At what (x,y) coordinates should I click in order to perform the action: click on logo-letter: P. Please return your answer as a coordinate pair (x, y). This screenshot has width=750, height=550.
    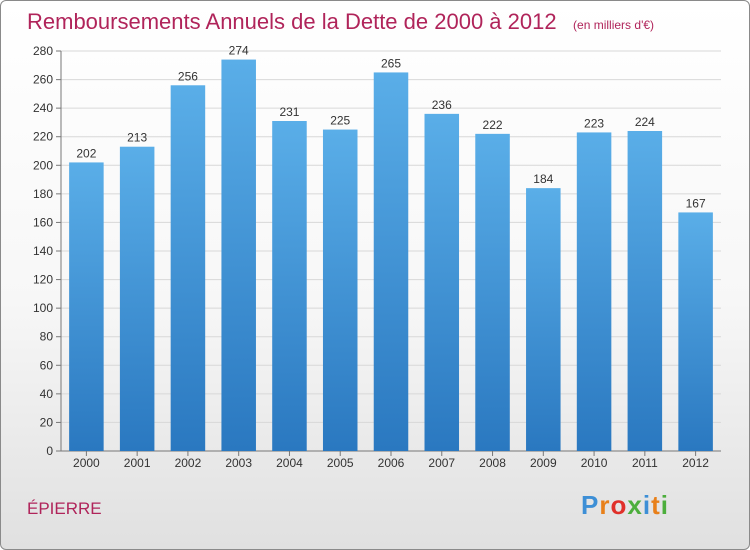
    Looking at the image, I should click on (590, 505).